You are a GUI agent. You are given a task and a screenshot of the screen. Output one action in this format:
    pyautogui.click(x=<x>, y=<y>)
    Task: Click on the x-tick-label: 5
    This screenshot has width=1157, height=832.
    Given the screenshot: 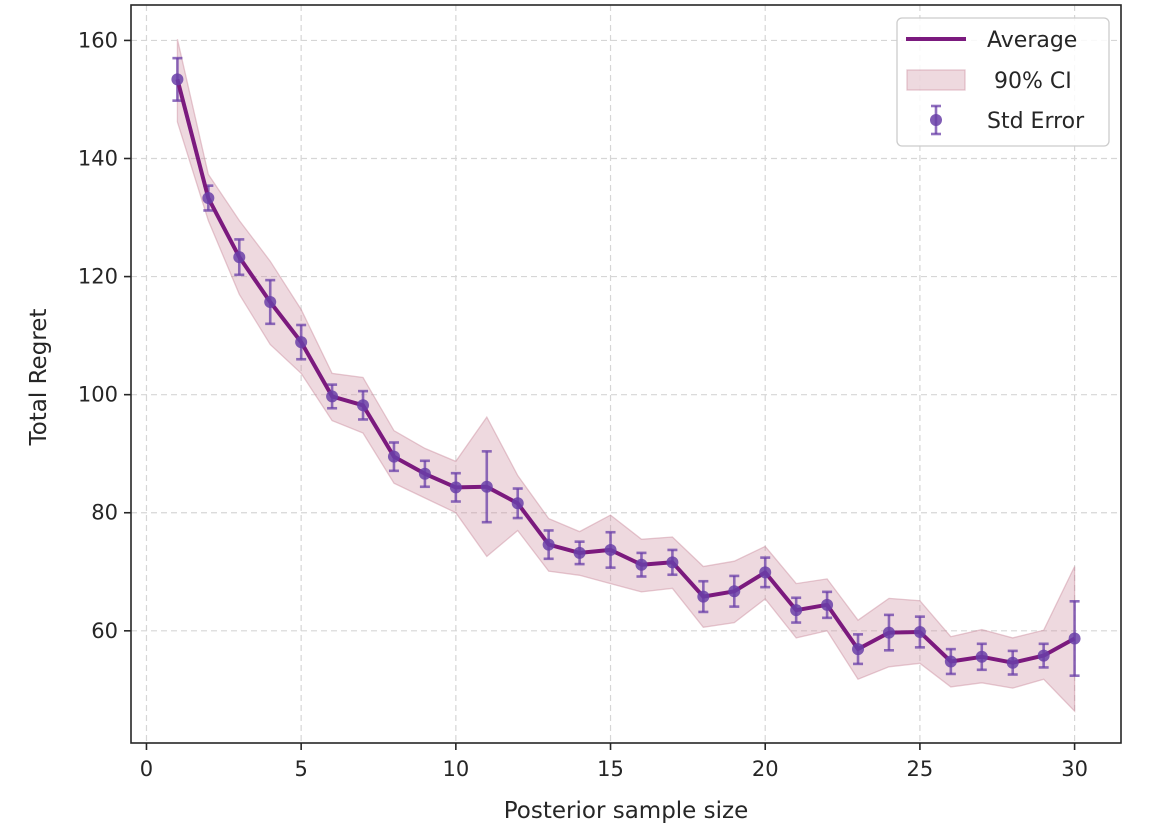 What is the action you would take?
    pyautogui.click(x=300, y=769)
    